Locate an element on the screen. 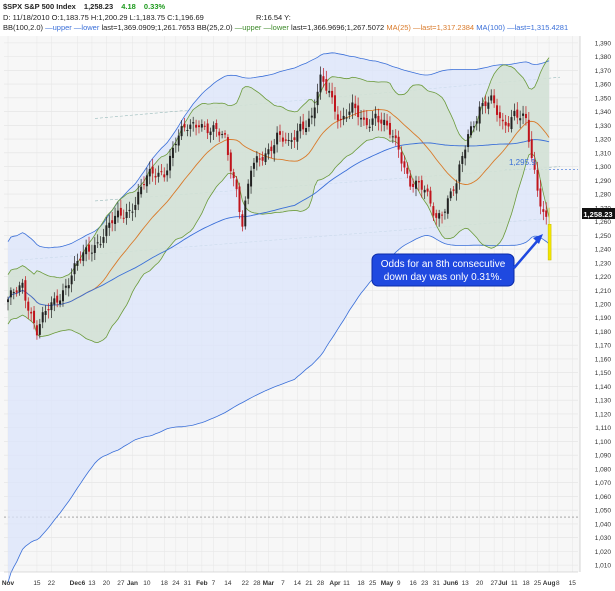 The image size is (615, 591). bb100-upper-label: upper is located at coordinates (62, 27).